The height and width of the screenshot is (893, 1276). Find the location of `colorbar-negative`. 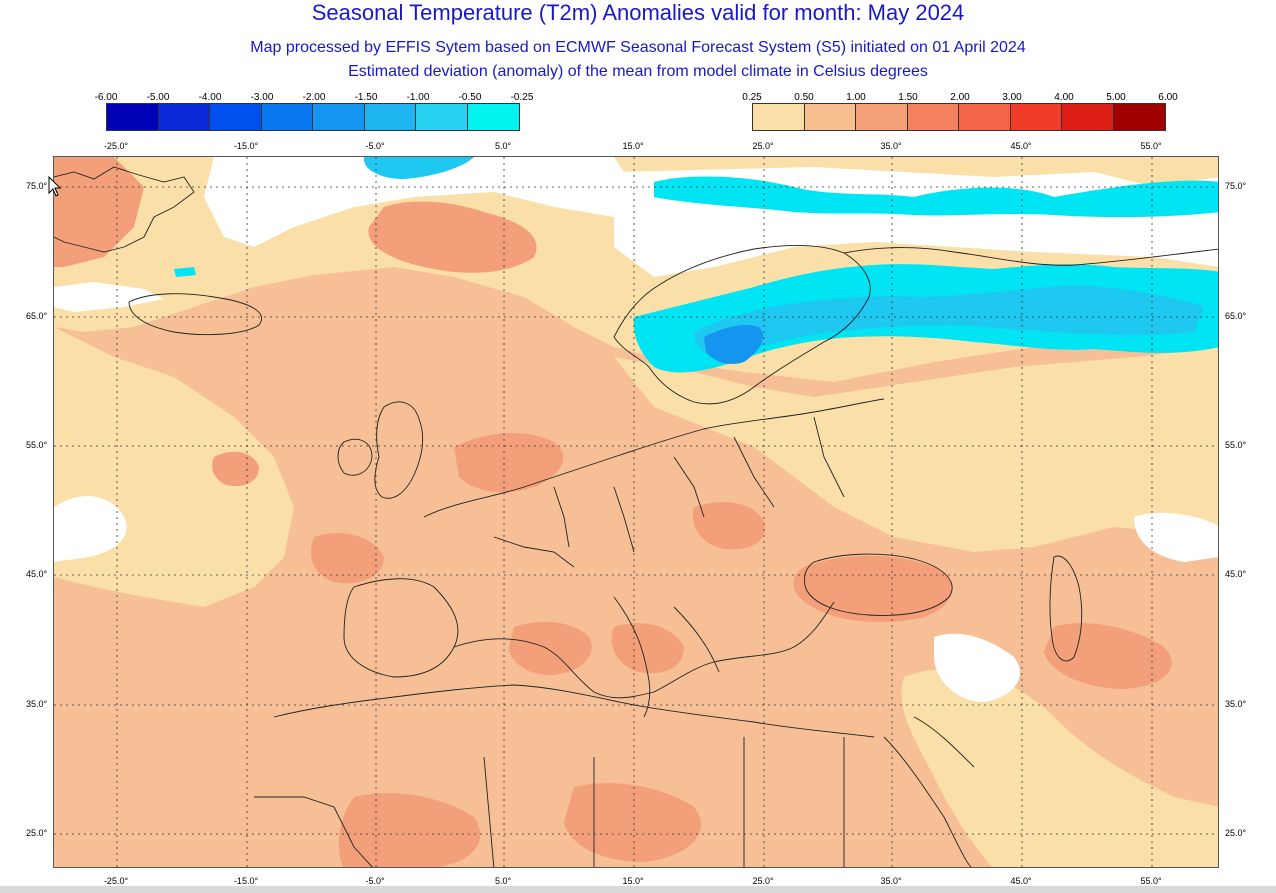

colorbar-negative is located at coordinates (313, 117).